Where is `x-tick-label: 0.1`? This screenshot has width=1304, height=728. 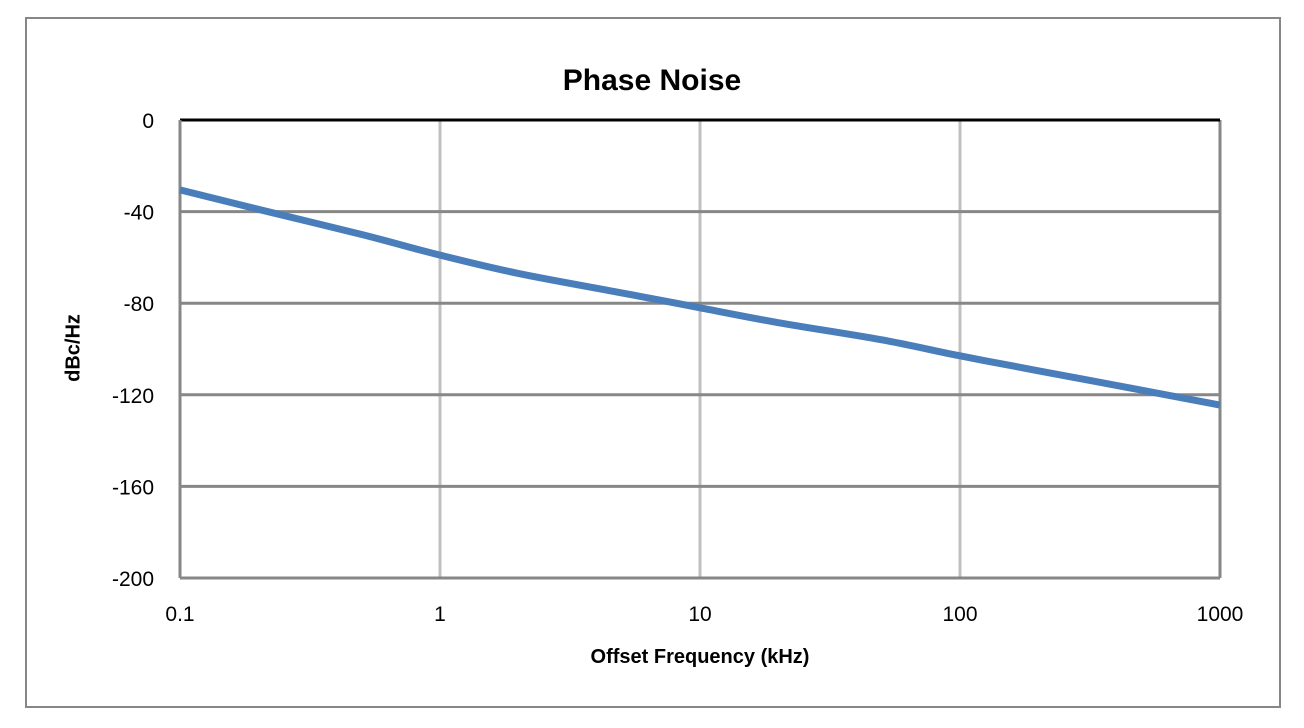
x-tick-label: 0.1 is located at coordinates (179, 614).